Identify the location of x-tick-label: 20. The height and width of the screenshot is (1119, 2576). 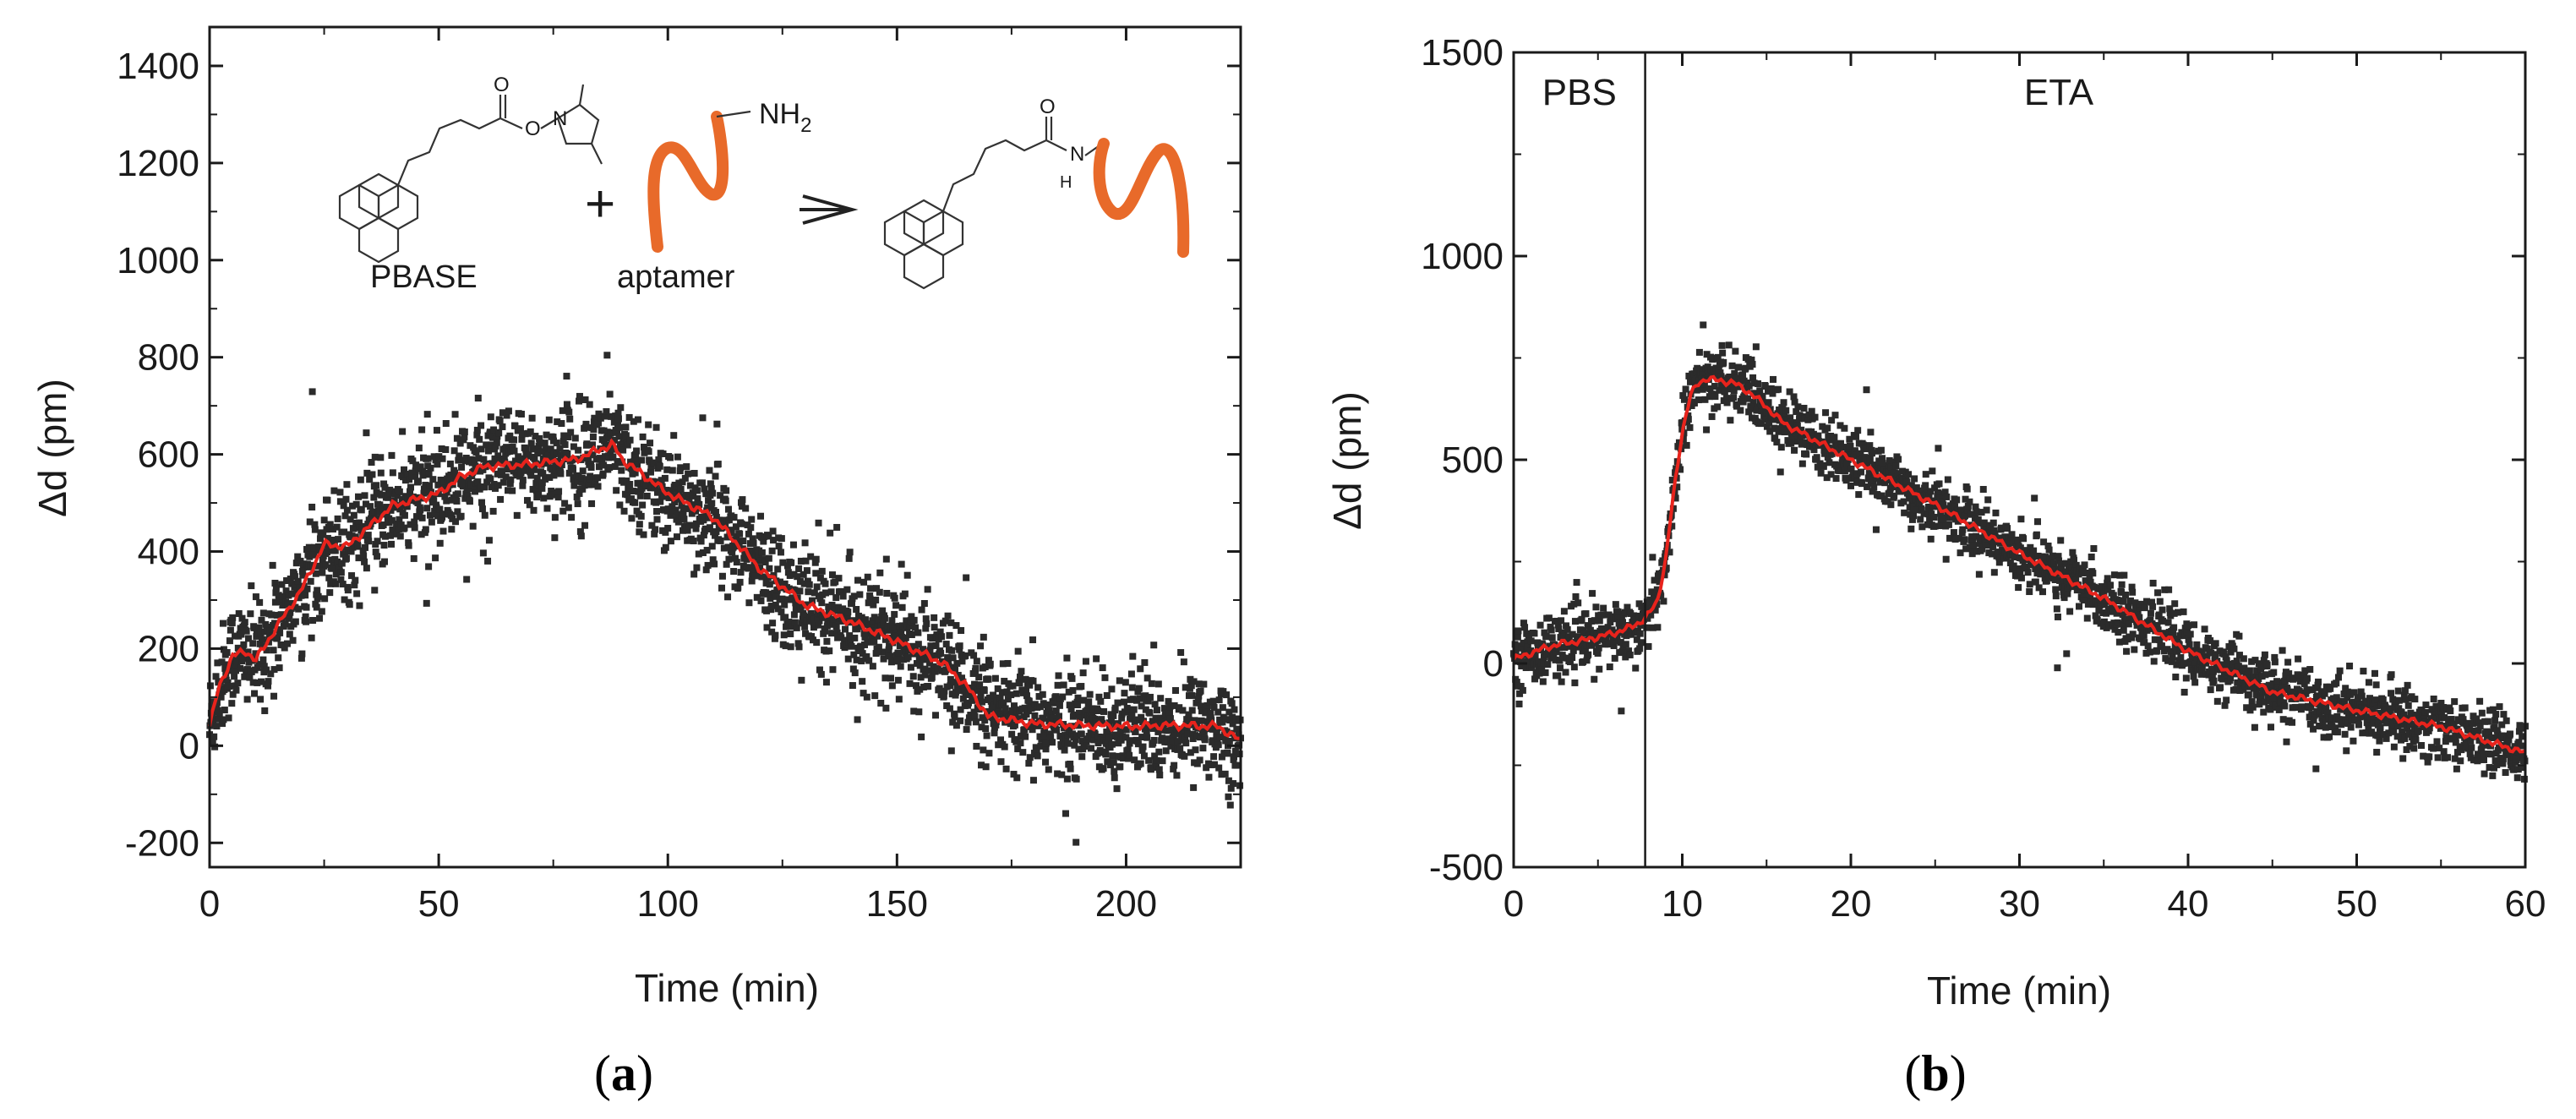
(1851, 904).